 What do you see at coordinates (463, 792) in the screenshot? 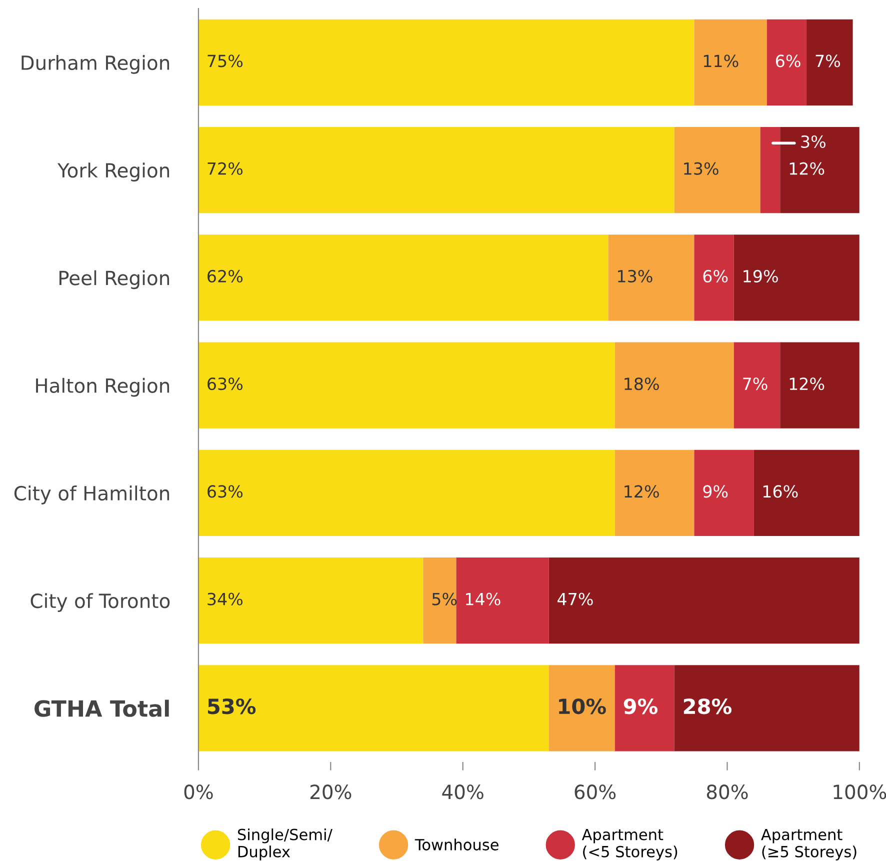
I see `x-tick-label: 40%` at bounding box center [463, 792].